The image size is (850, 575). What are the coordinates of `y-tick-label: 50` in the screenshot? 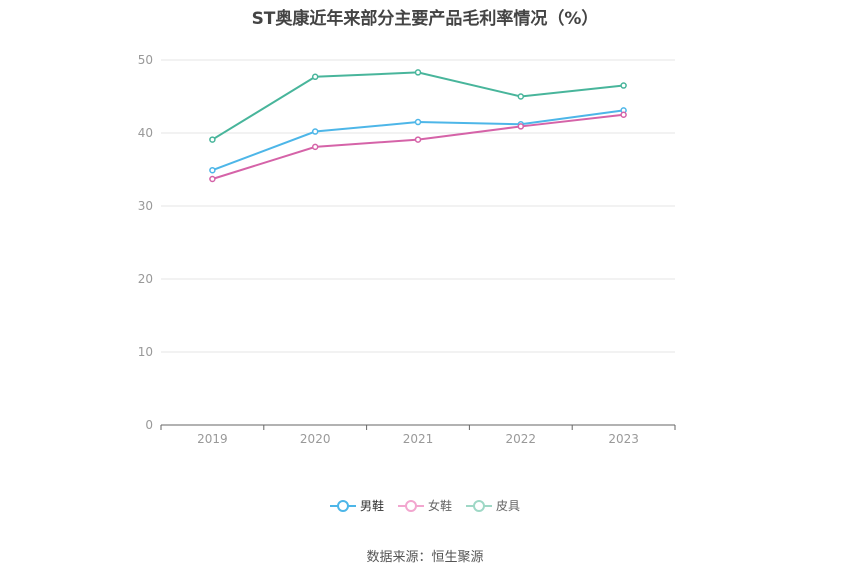 It's located at (145, 60).